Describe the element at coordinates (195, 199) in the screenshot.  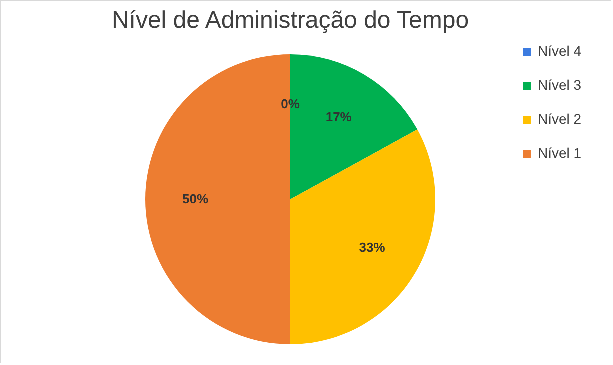
I see `data-label: 50%` at that location.